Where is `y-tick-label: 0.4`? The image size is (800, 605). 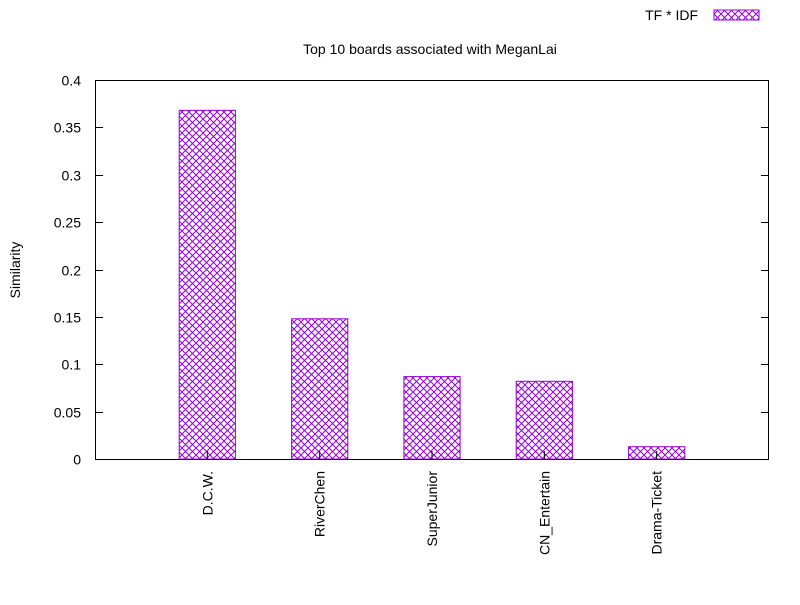 y-tick-label: 0.4 is located at coordinates (72, 81).